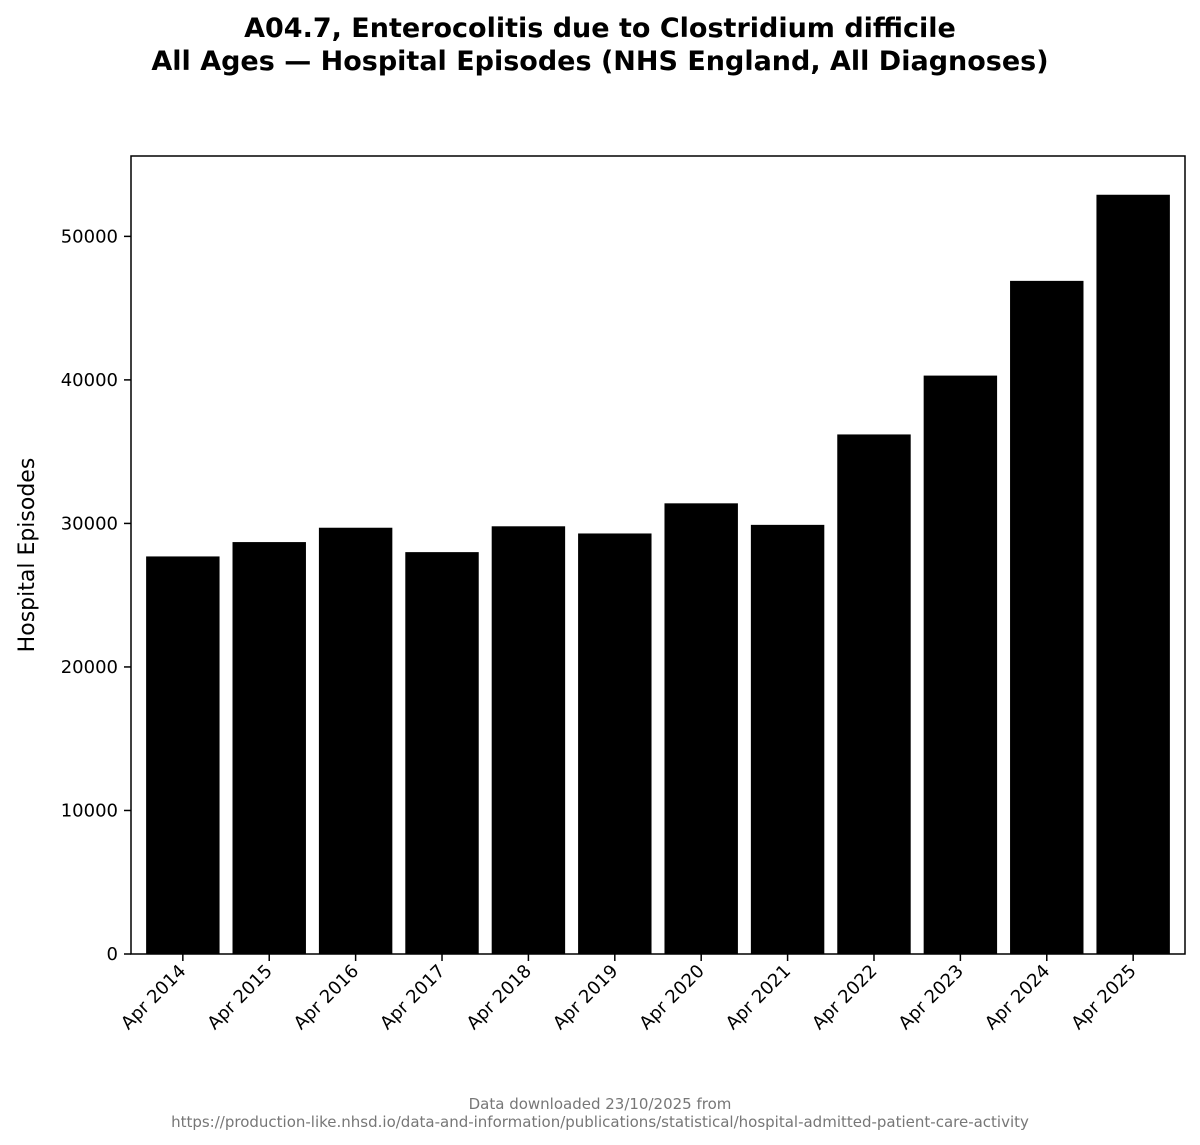  Describe the element at coordinates (701, 728) in the screenshot. I see `bar-apr-2020` at that location.